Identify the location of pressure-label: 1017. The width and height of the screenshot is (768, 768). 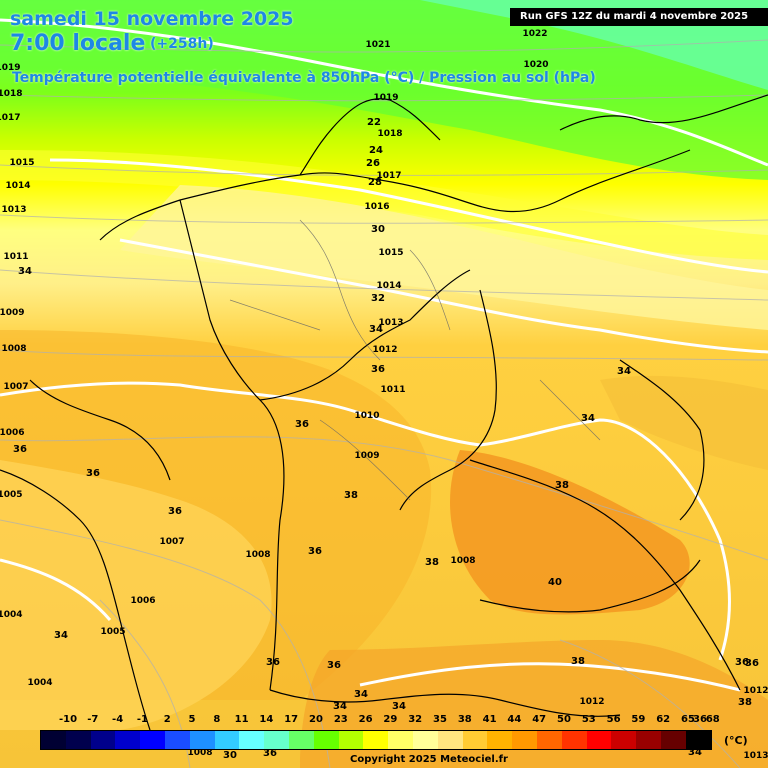
(388, 176).